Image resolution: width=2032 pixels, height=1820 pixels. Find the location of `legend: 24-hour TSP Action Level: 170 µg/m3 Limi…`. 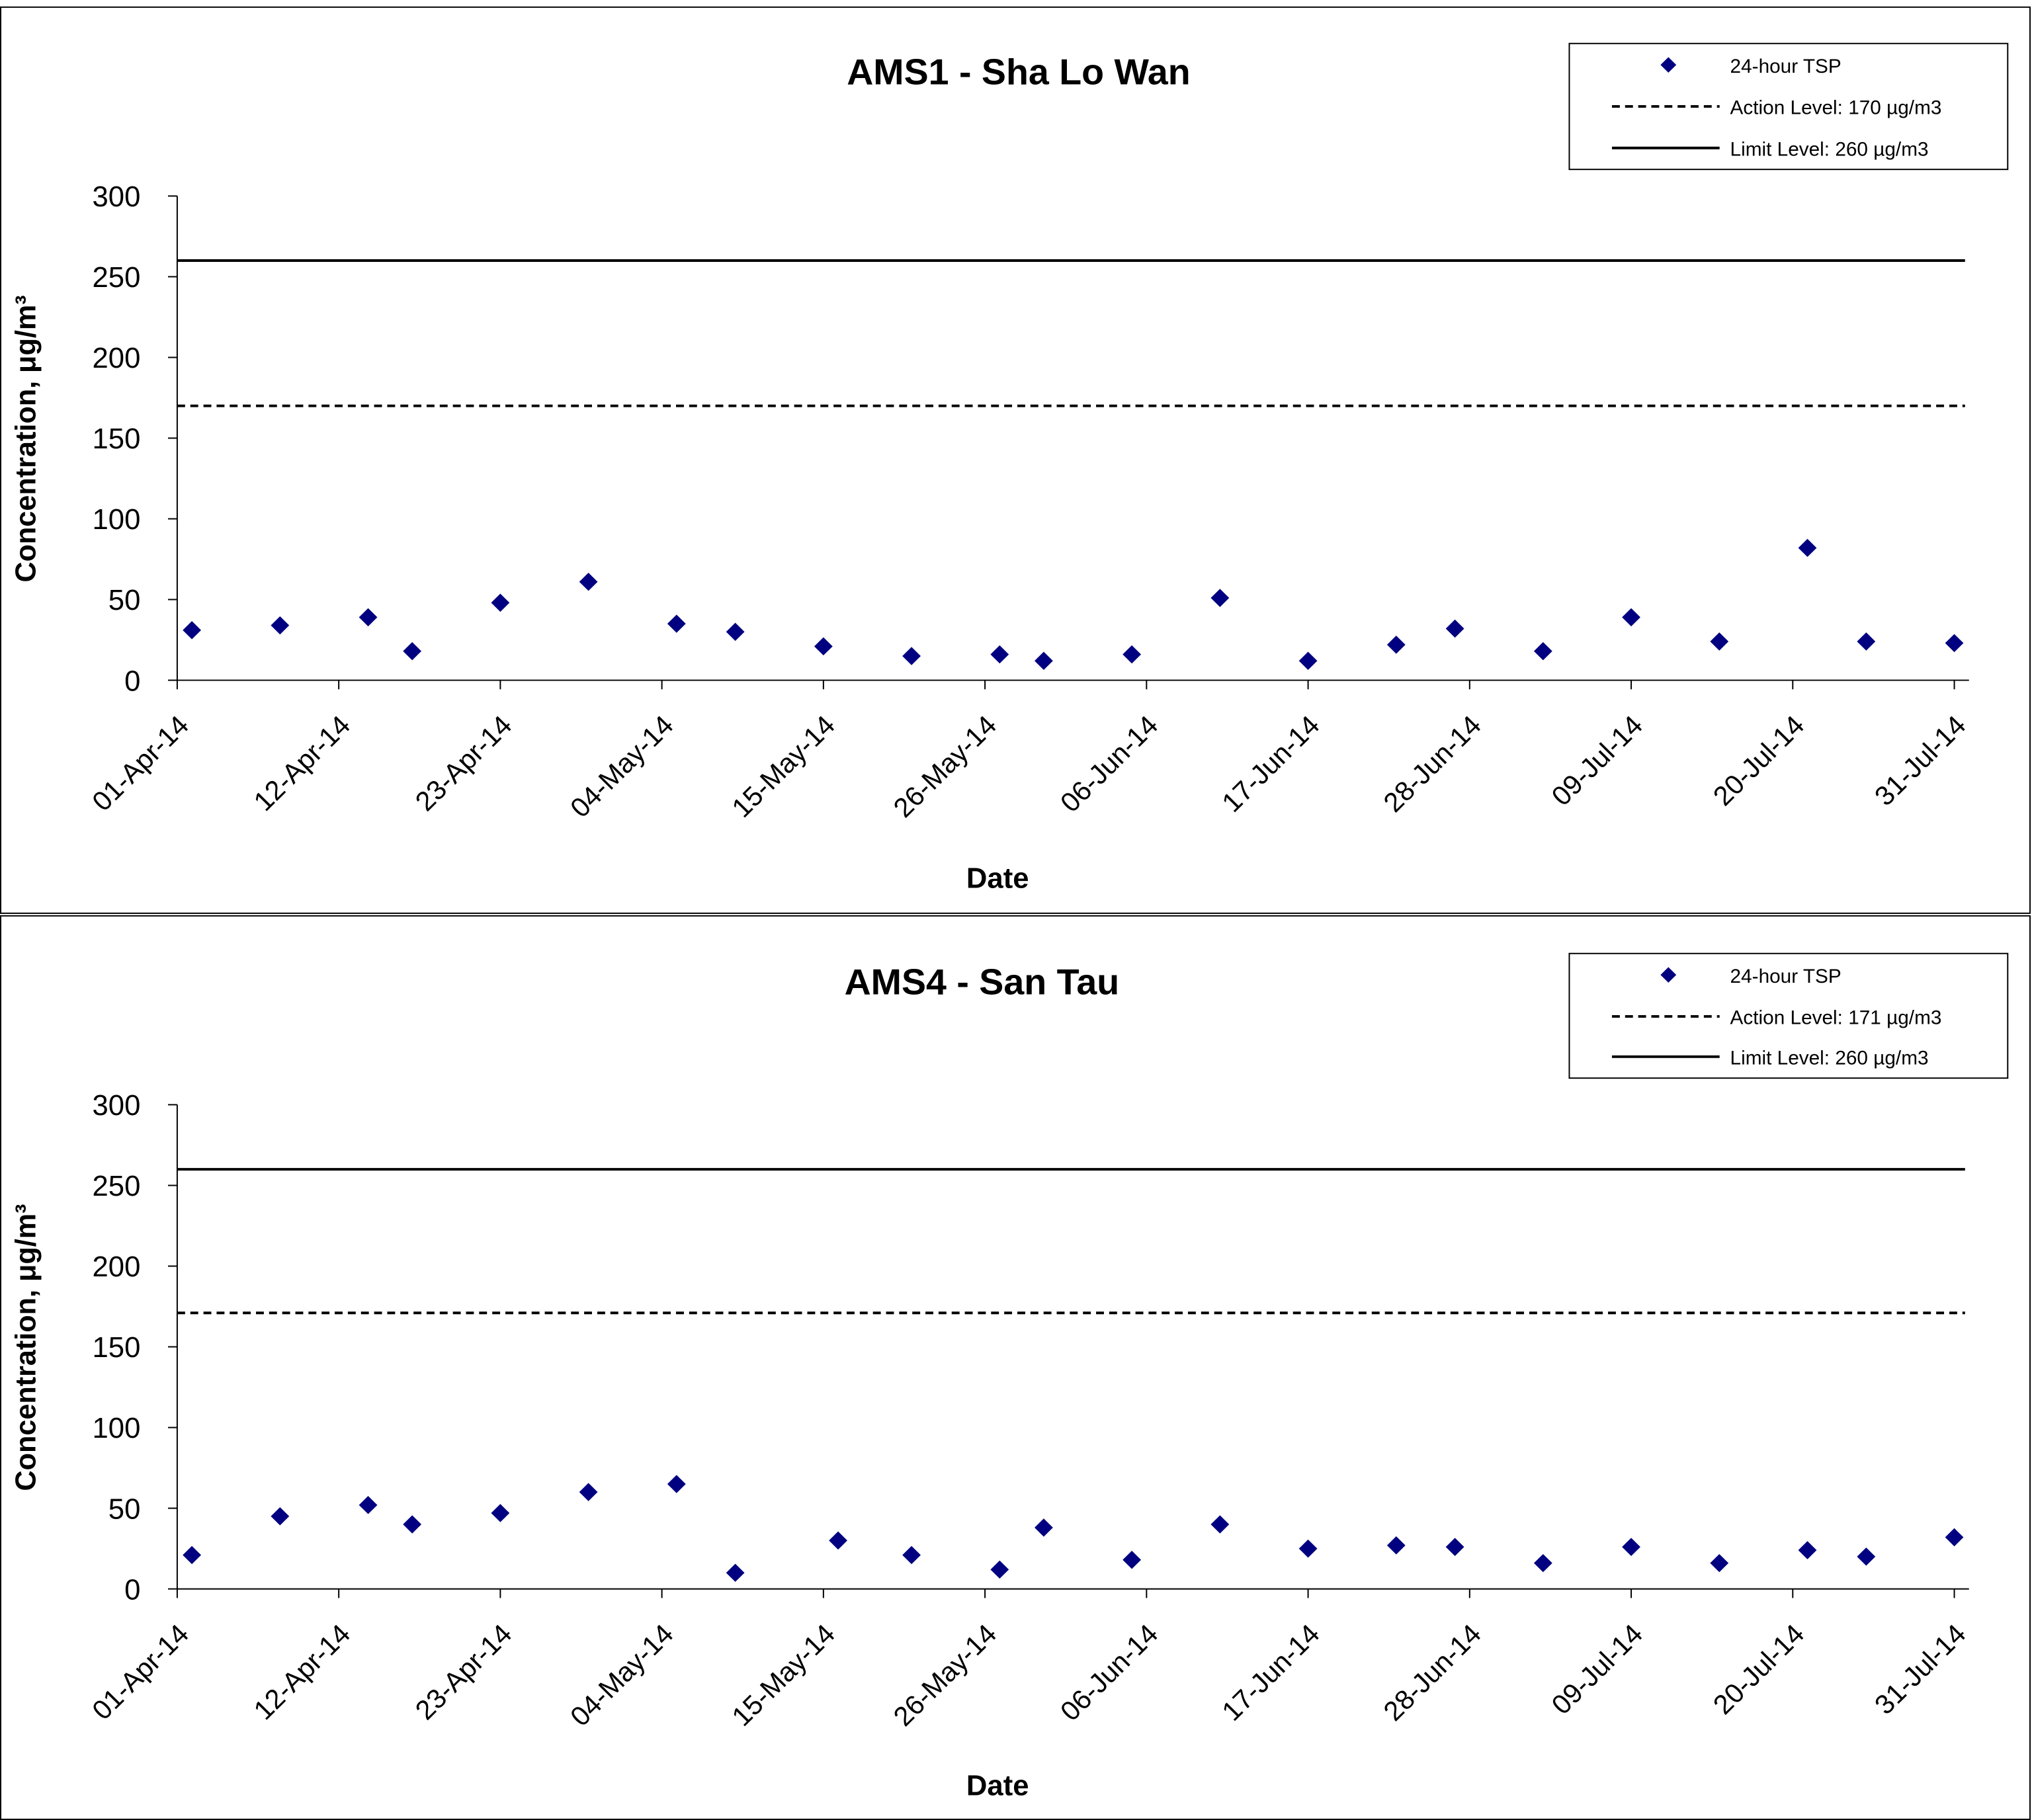

legend: 24-hour TSP Action Level: 170 µg/m3 Limi… is located at coordinates (1789, 106).